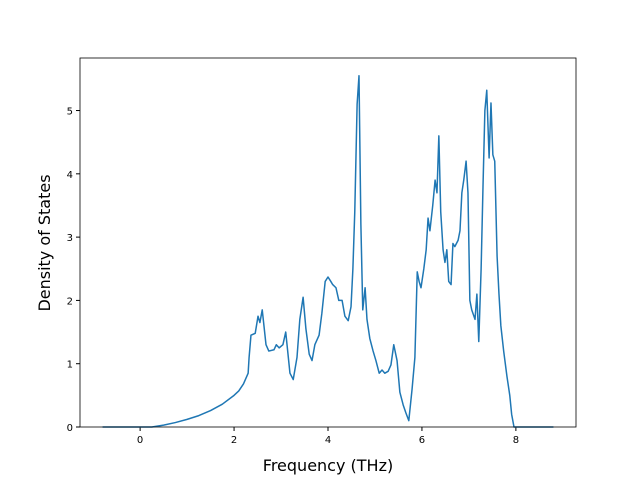 The image size is (640, 480). Describe the element at coordinates (328, 465) in the screenshot. I see `x-axis-label: Frequency (THz)` at that location.